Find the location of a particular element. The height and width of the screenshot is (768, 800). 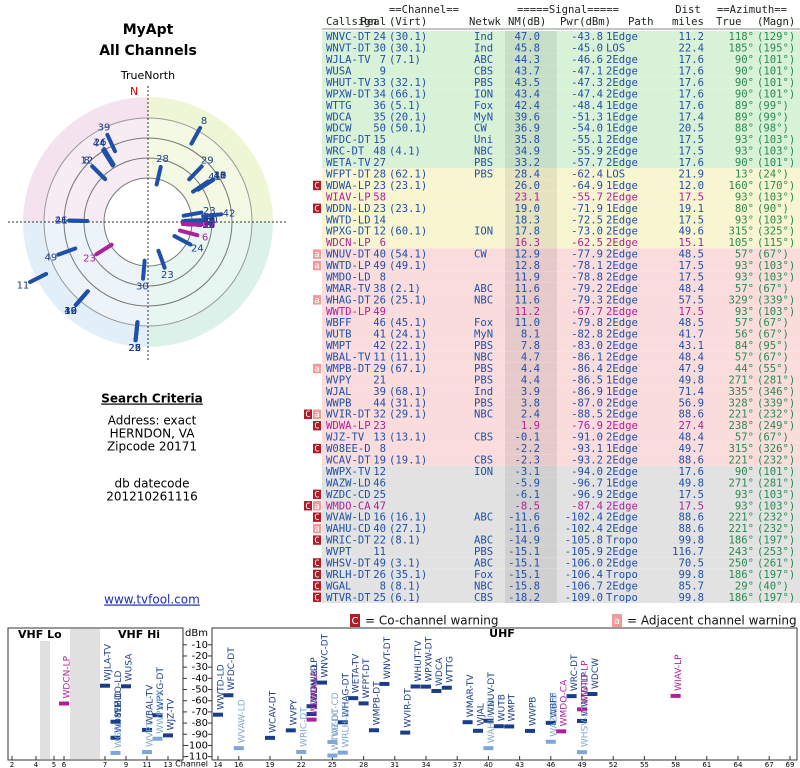

cell-callsign: WUSA is located at coordinates (339, 72).